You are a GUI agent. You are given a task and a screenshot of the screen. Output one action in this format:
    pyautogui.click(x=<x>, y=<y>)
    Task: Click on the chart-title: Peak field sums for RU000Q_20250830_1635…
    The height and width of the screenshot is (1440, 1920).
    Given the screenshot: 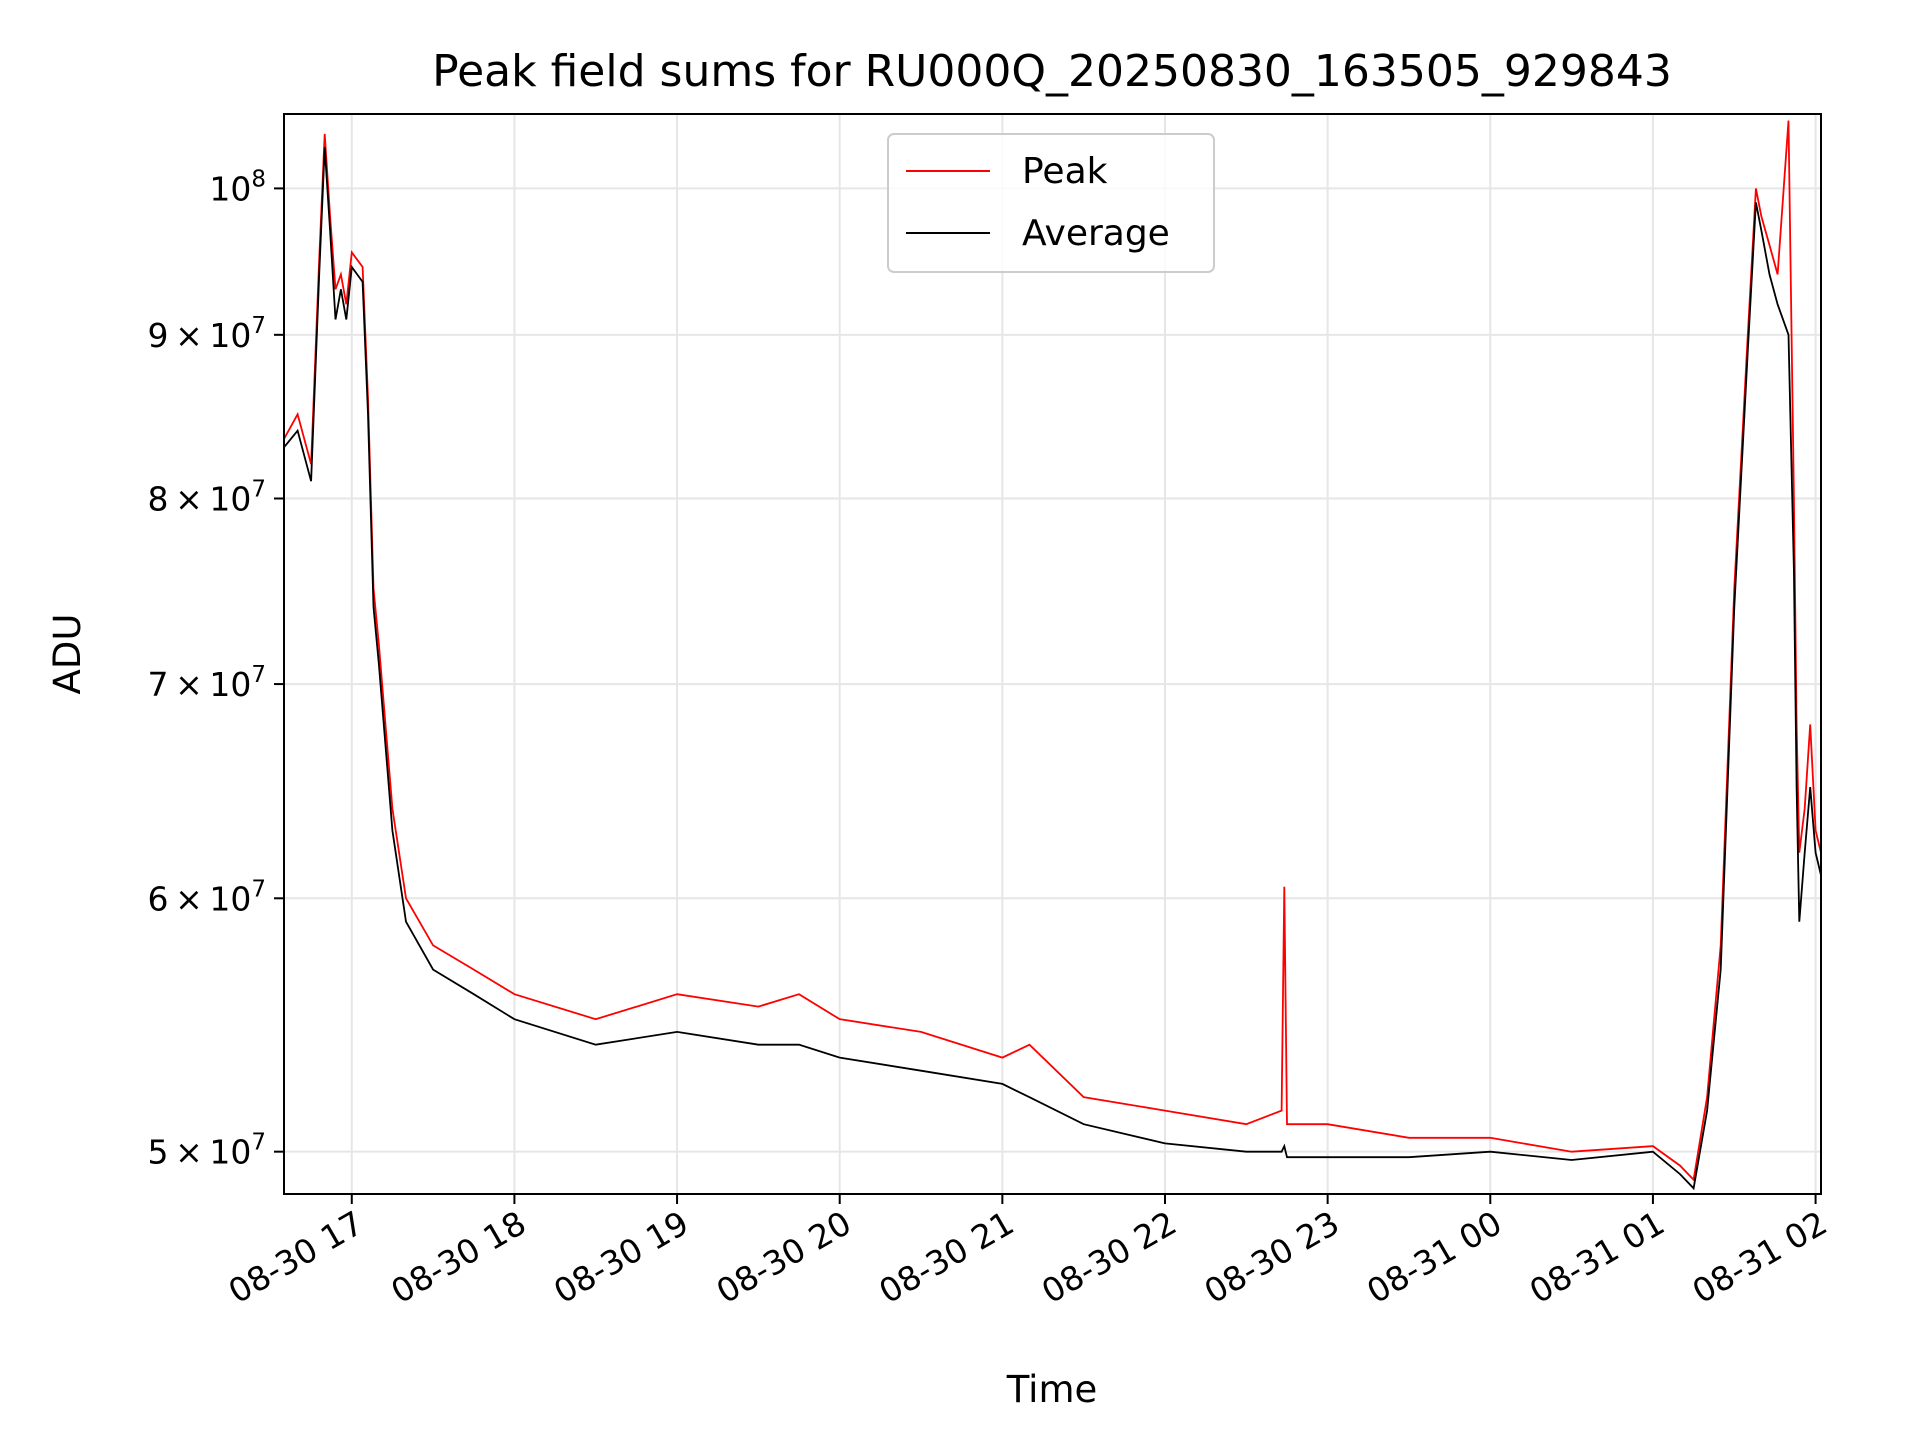 What is the action you would take?
    pyautogui.click(x=1052, y=71)
    